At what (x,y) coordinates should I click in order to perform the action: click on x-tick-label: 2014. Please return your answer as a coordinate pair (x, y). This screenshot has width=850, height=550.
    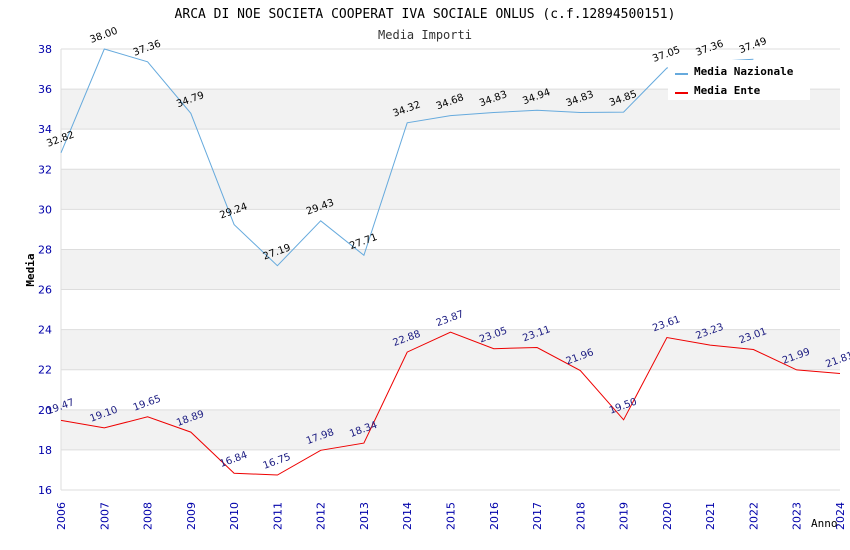
    Looking at the image, I should click on (407, 516).